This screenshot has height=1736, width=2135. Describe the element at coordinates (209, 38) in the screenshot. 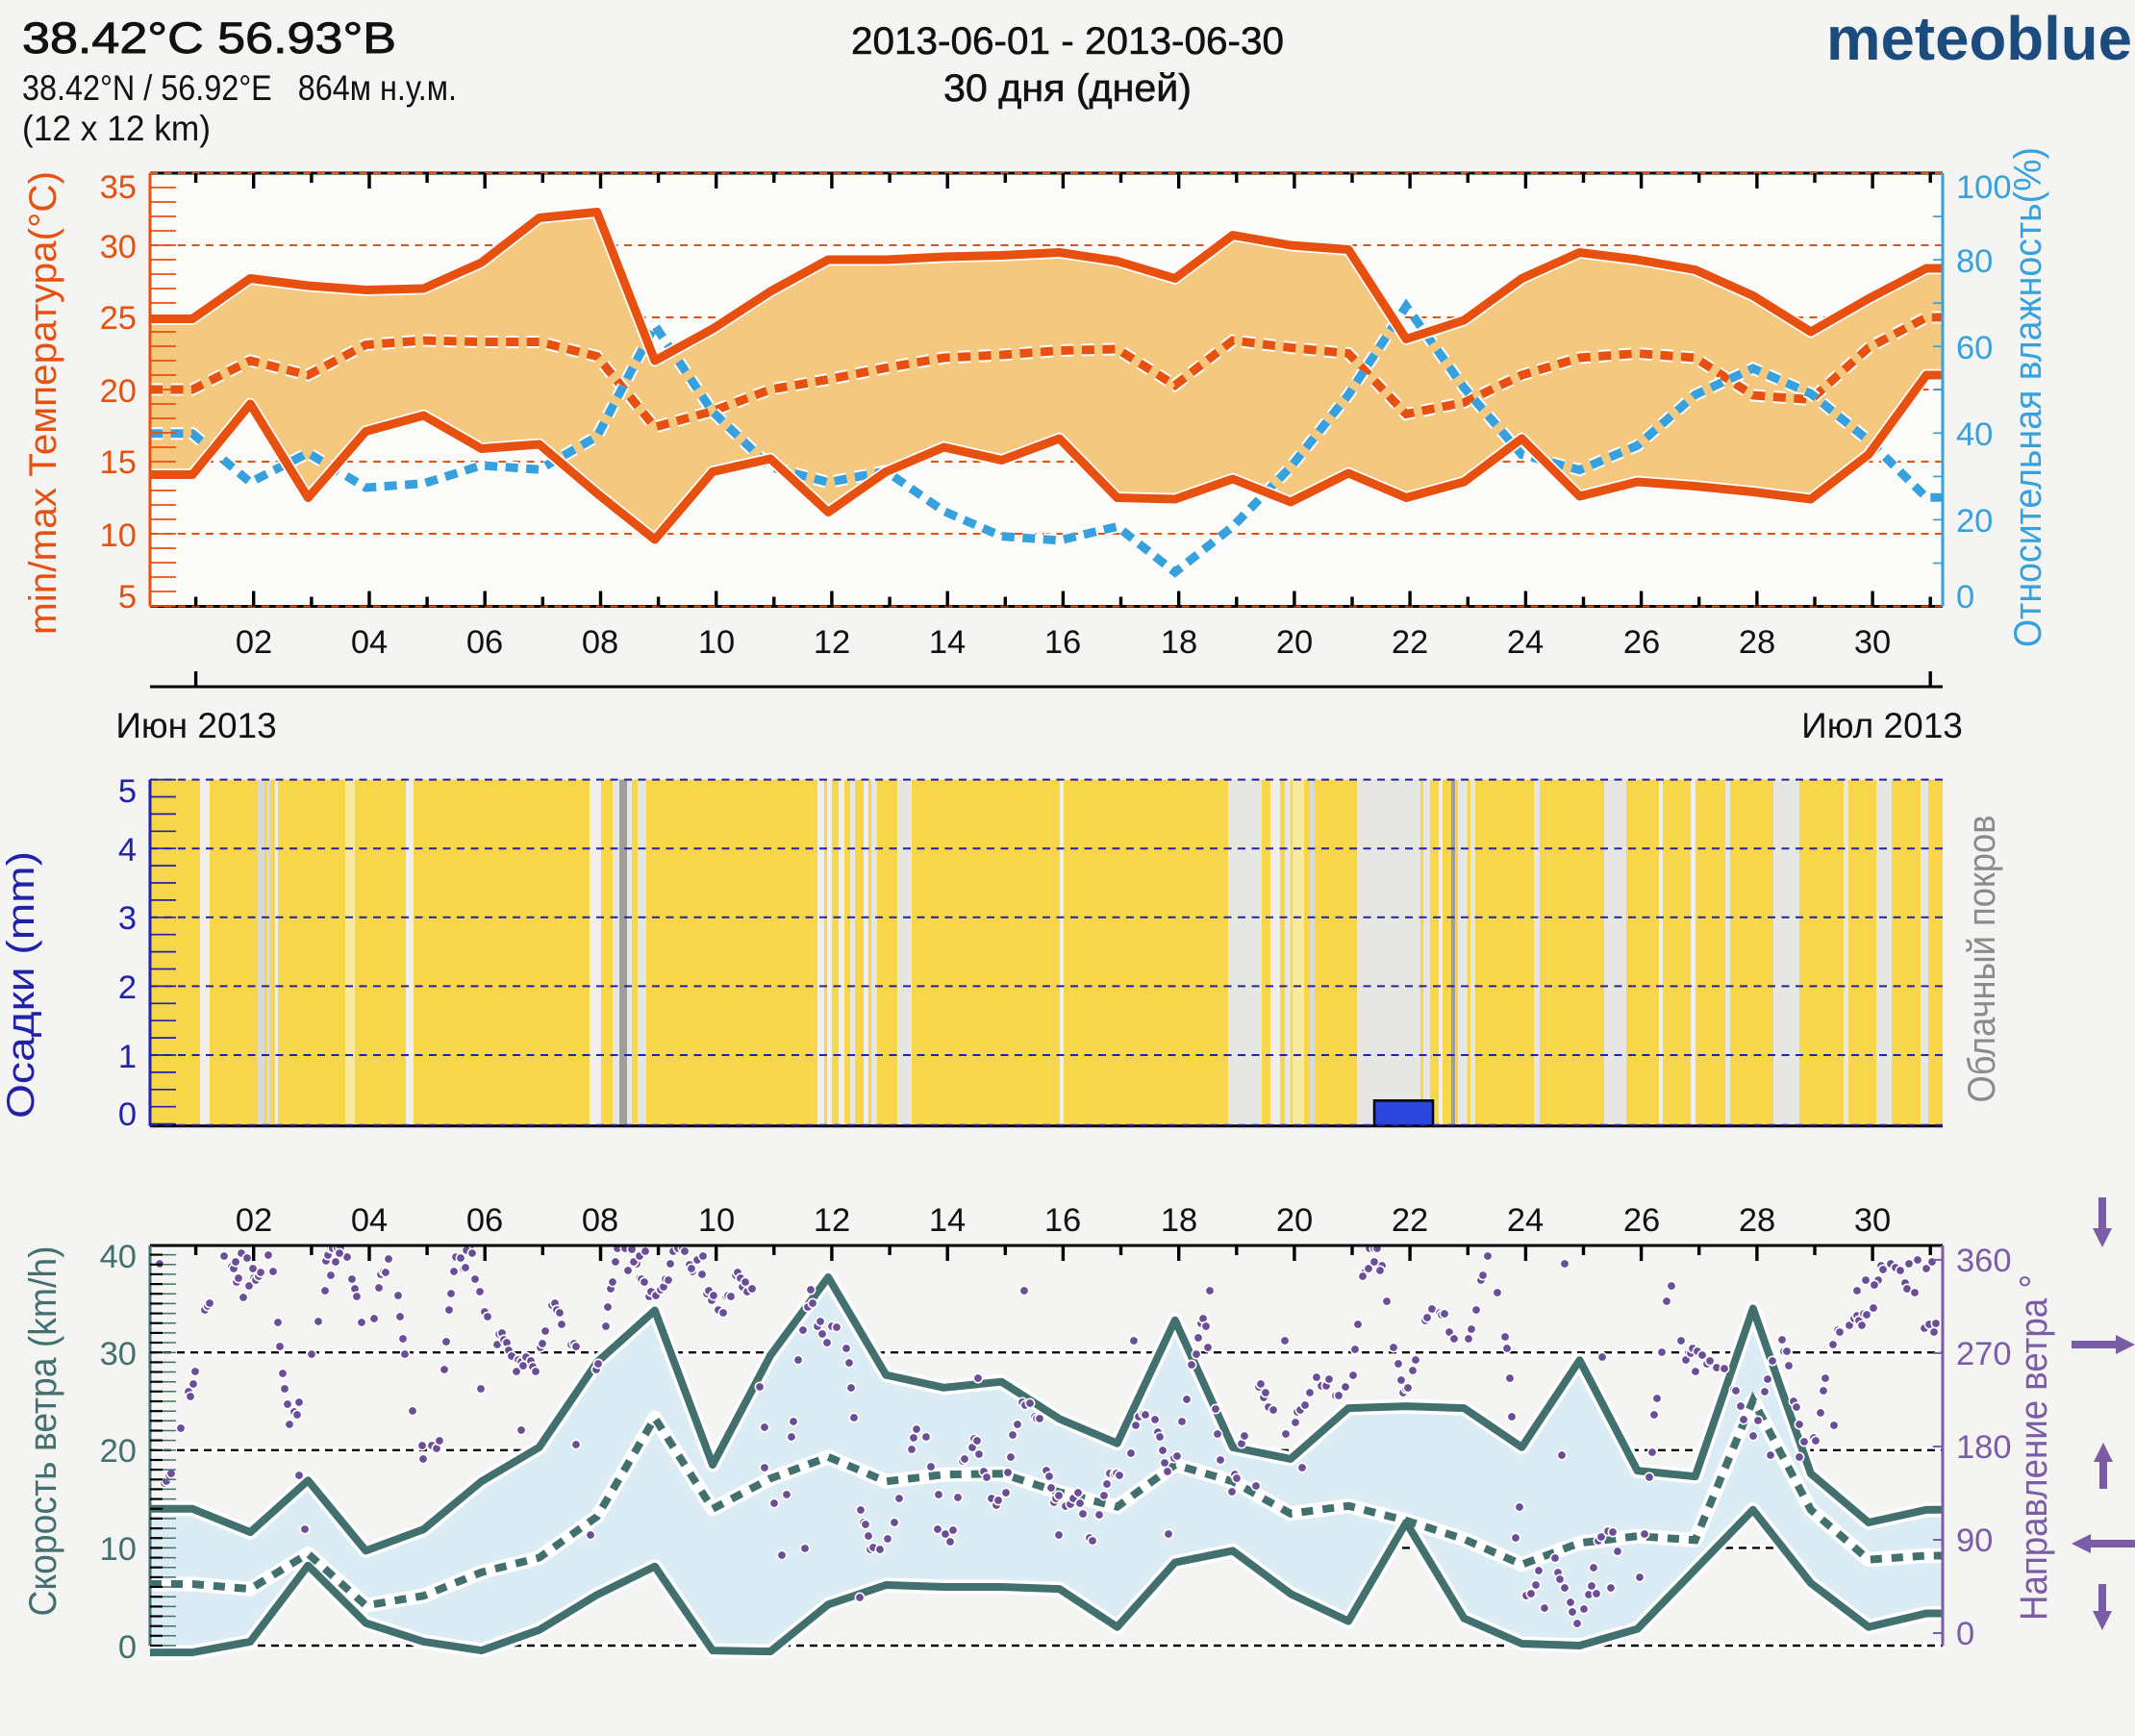

I see `svg-text: 38.42°C 56.93°B` at that location.